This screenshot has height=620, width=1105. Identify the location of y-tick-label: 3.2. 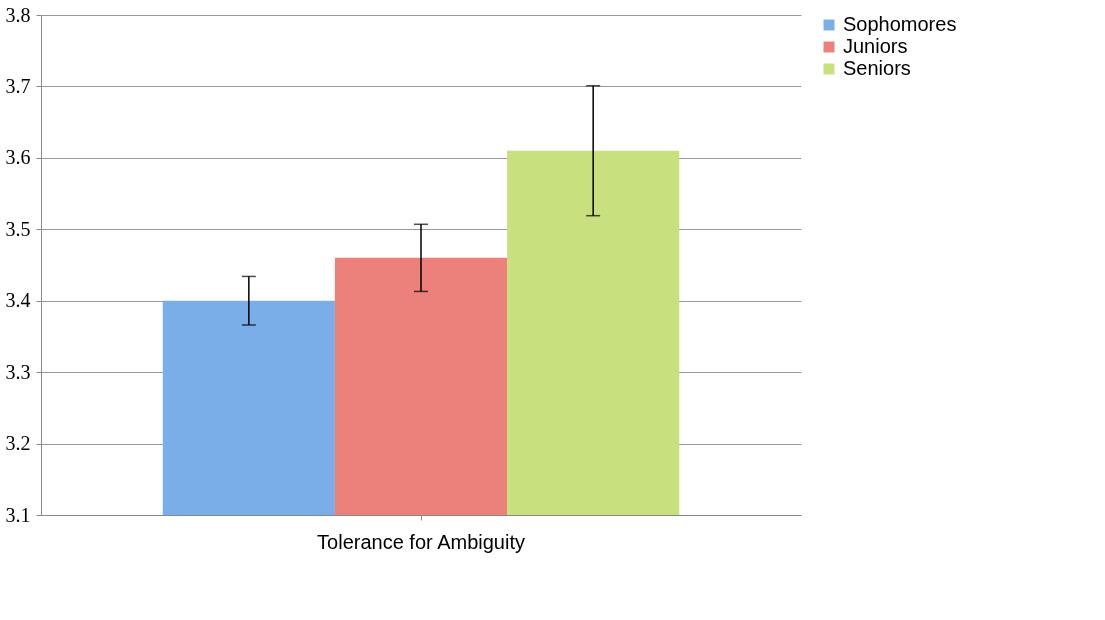
(18, 443).